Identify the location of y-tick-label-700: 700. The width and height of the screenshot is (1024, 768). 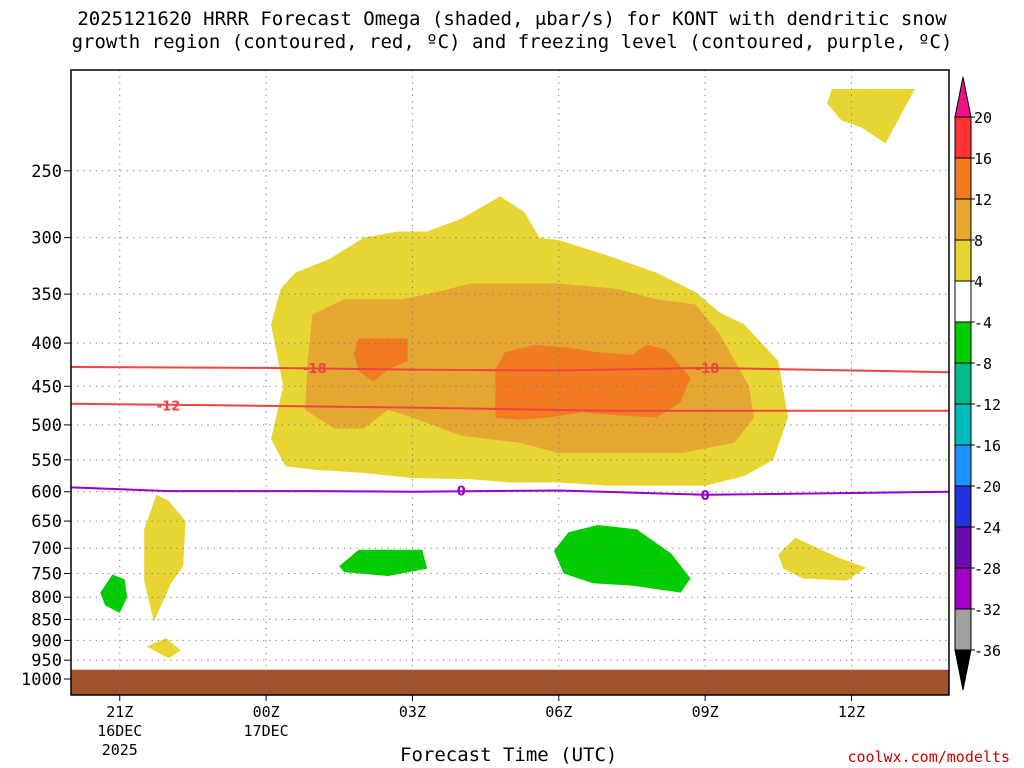
(46, 549).